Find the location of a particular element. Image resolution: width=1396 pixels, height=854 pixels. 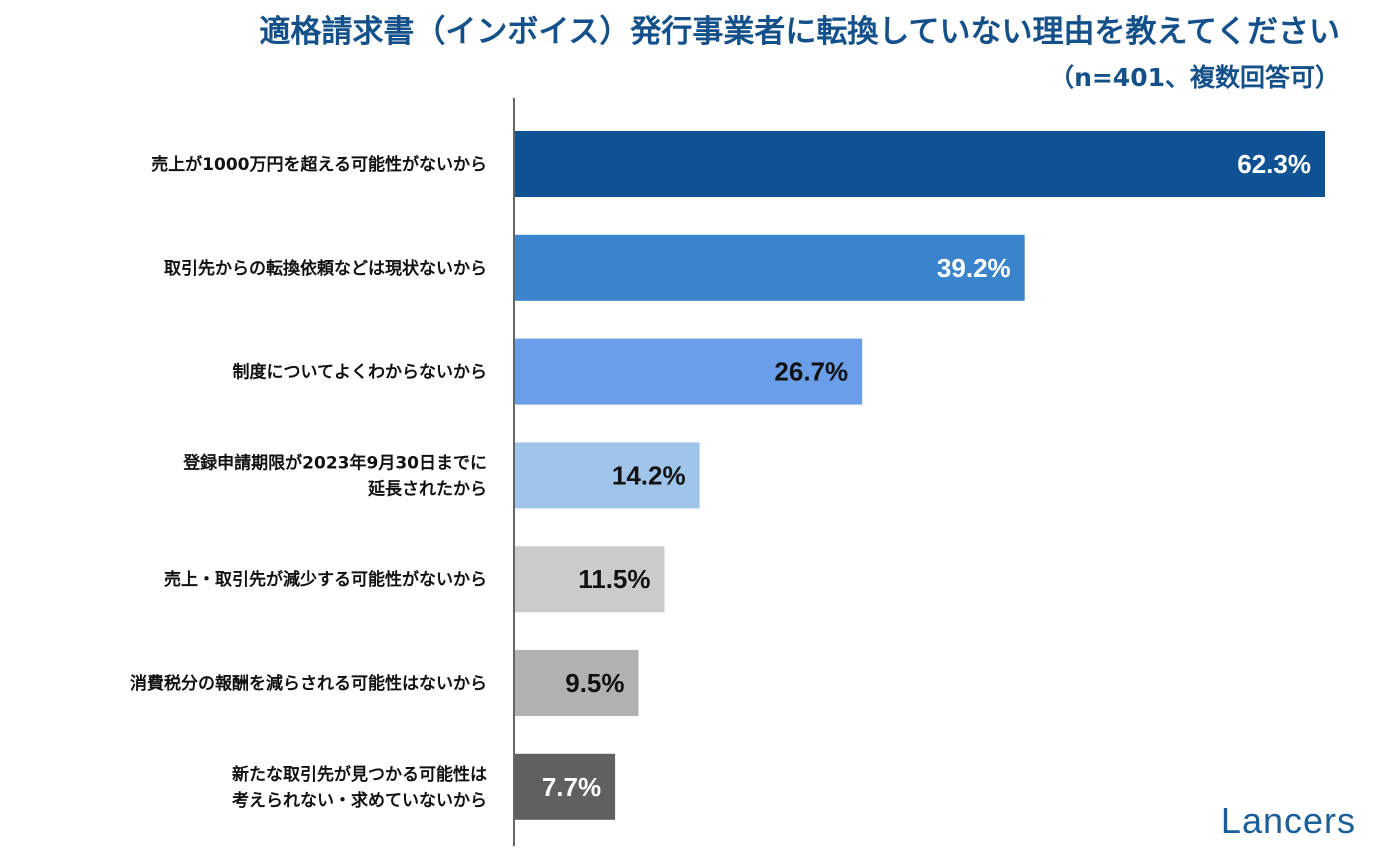

chart-title: 適格請求書（インボイス）発行事業者に転換していない理由を教えてください is located at coordinates (799, 32).